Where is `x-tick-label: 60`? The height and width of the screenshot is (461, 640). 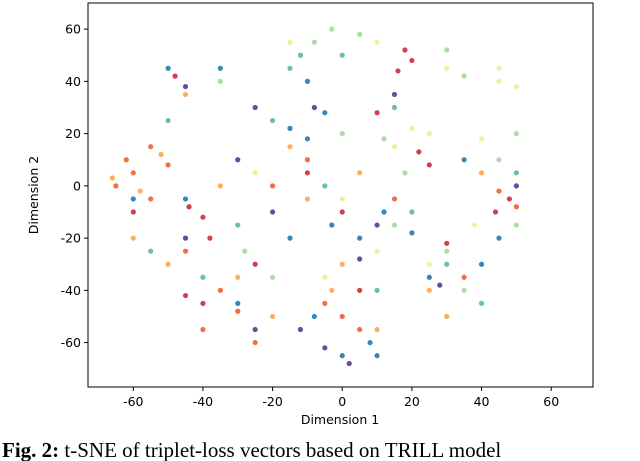
x-tick-label: 60 is located at coordinates (551, 401).